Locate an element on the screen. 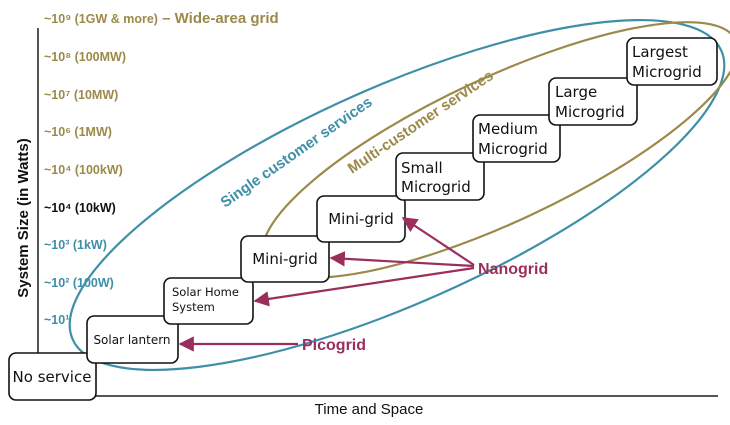 This screenshot has height=425, width=730. box-largest-microgrid-line2: Microgrid is located at coordinates (667, 72).